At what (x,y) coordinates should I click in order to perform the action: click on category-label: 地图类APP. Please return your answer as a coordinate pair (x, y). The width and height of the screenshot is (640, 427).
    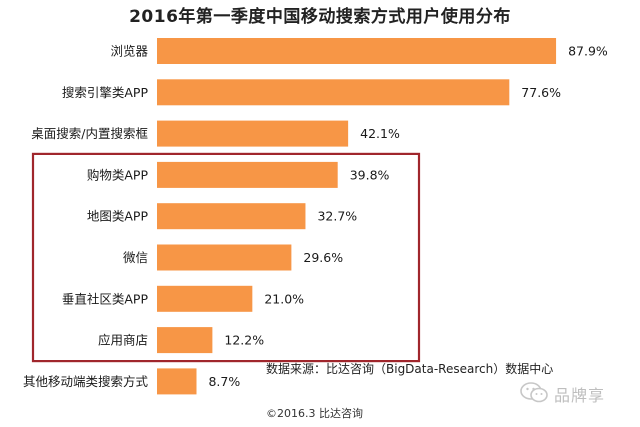
    Looking at the image, I should click on (118, 216).